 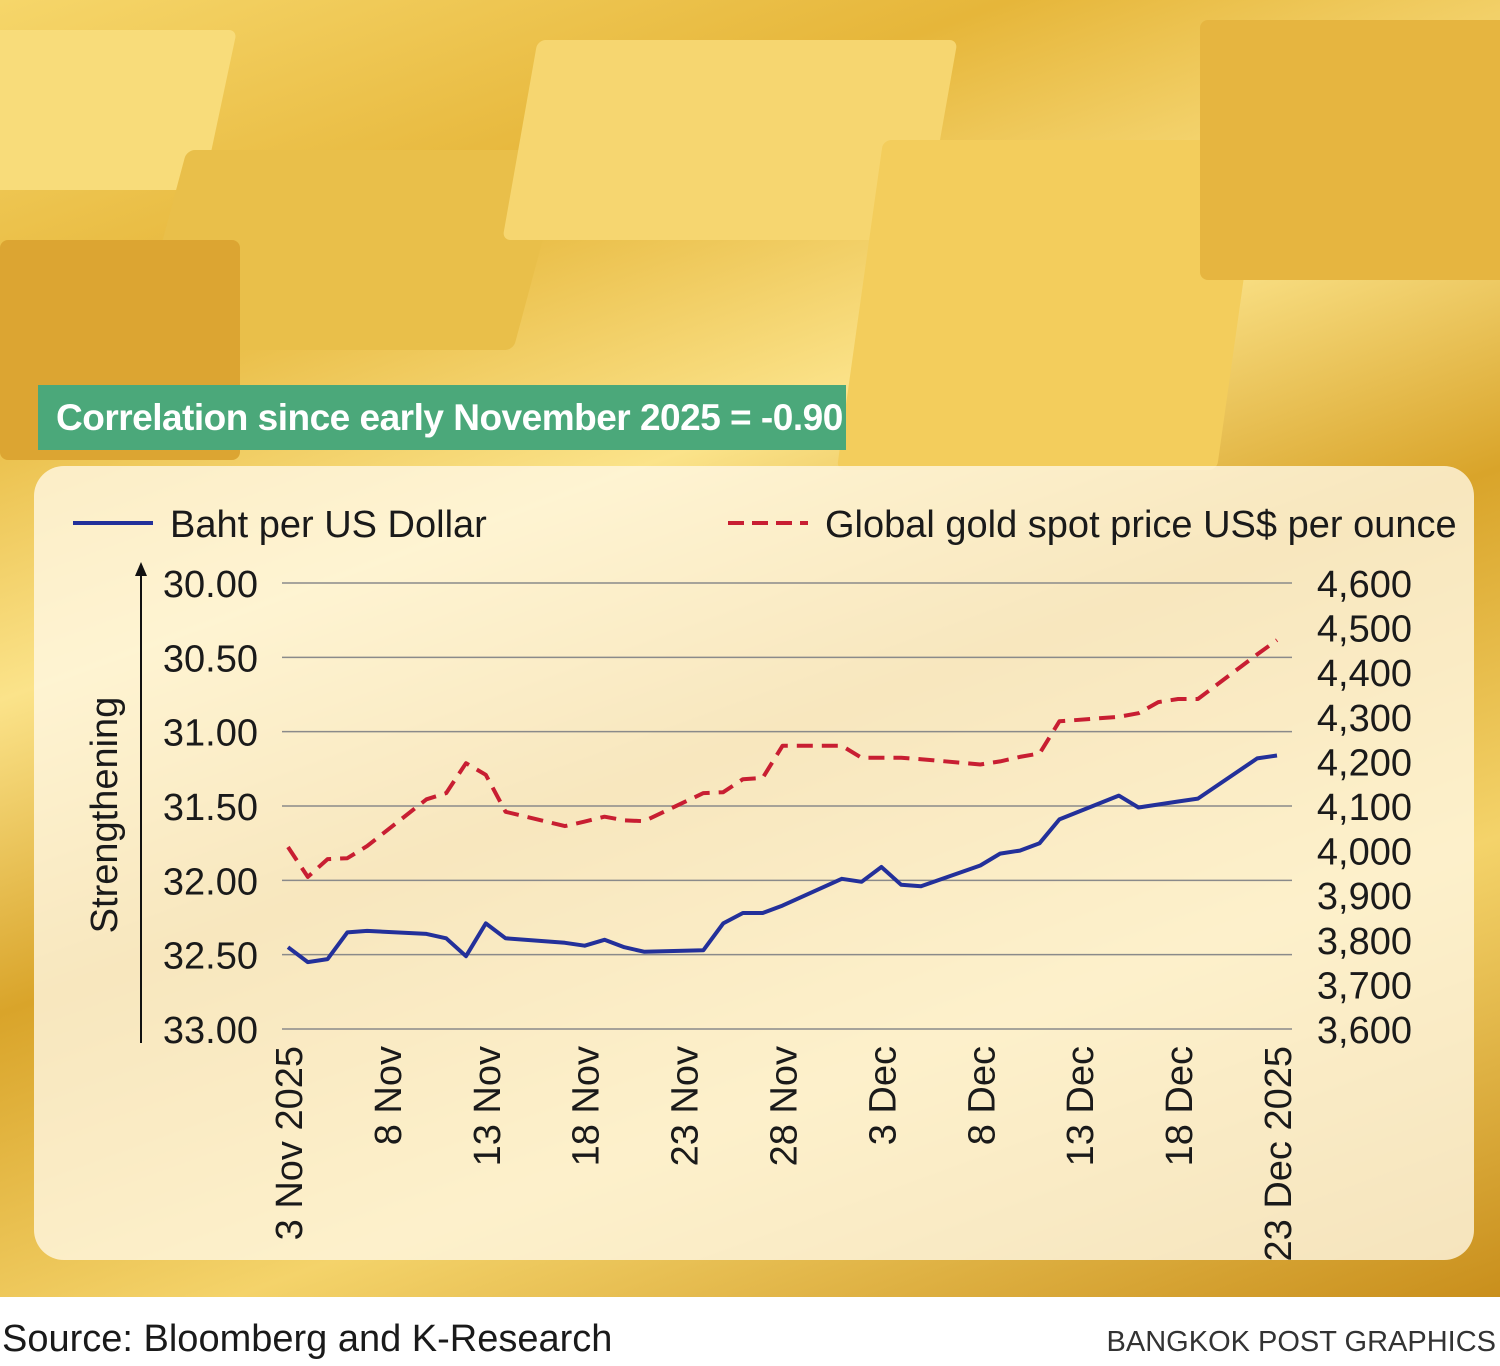 What do you see at coordinates (210, 585) in the screenshot?
I see `left-tick-label: 30.00` at bounding box center [210, 585].